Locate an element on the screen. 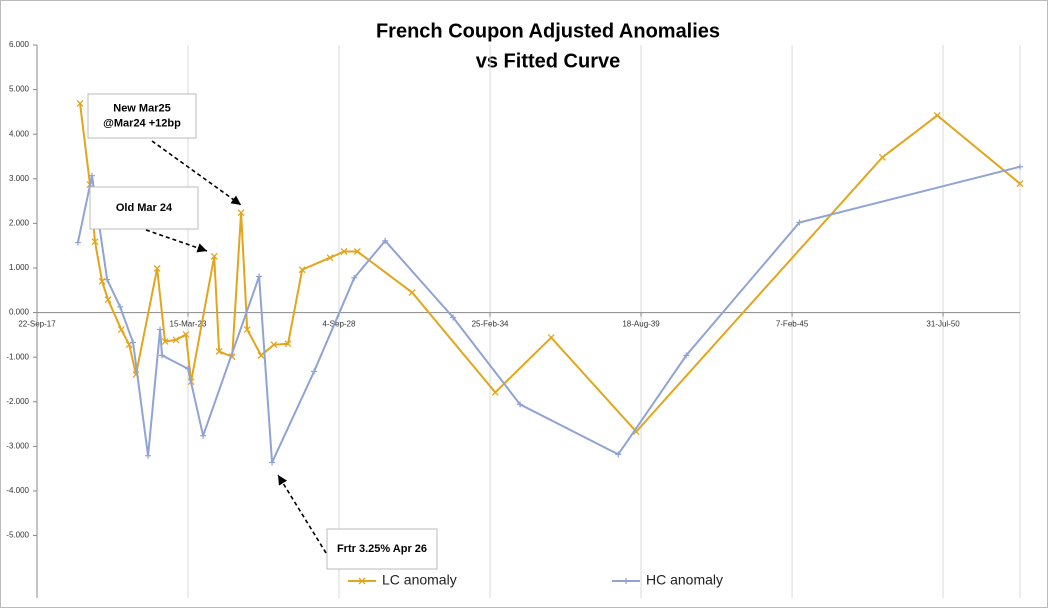 Image resolution: width=1048 pixels, height=608 pixels. chart-title: vs Fitted Curve is located at coordinates (548, 61).